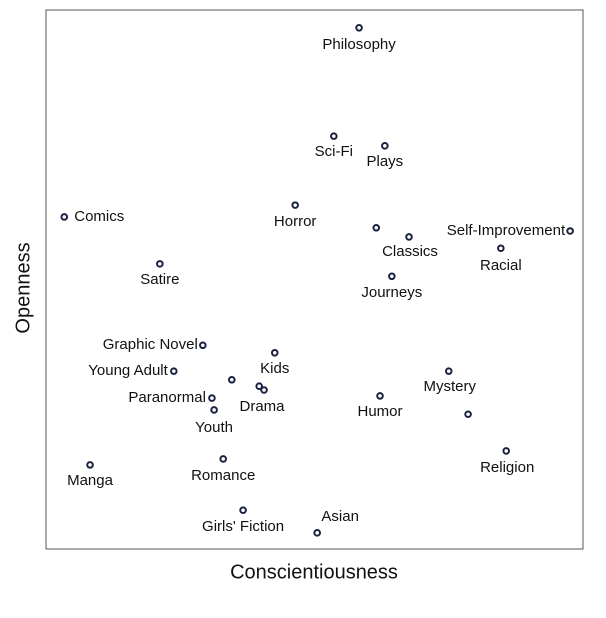 This screenshot has width=606, height=618. What do you see at coordinates (128, 370) in the screenshot?
I see `point-label: Young Adult` at bounding box center [128, 370].